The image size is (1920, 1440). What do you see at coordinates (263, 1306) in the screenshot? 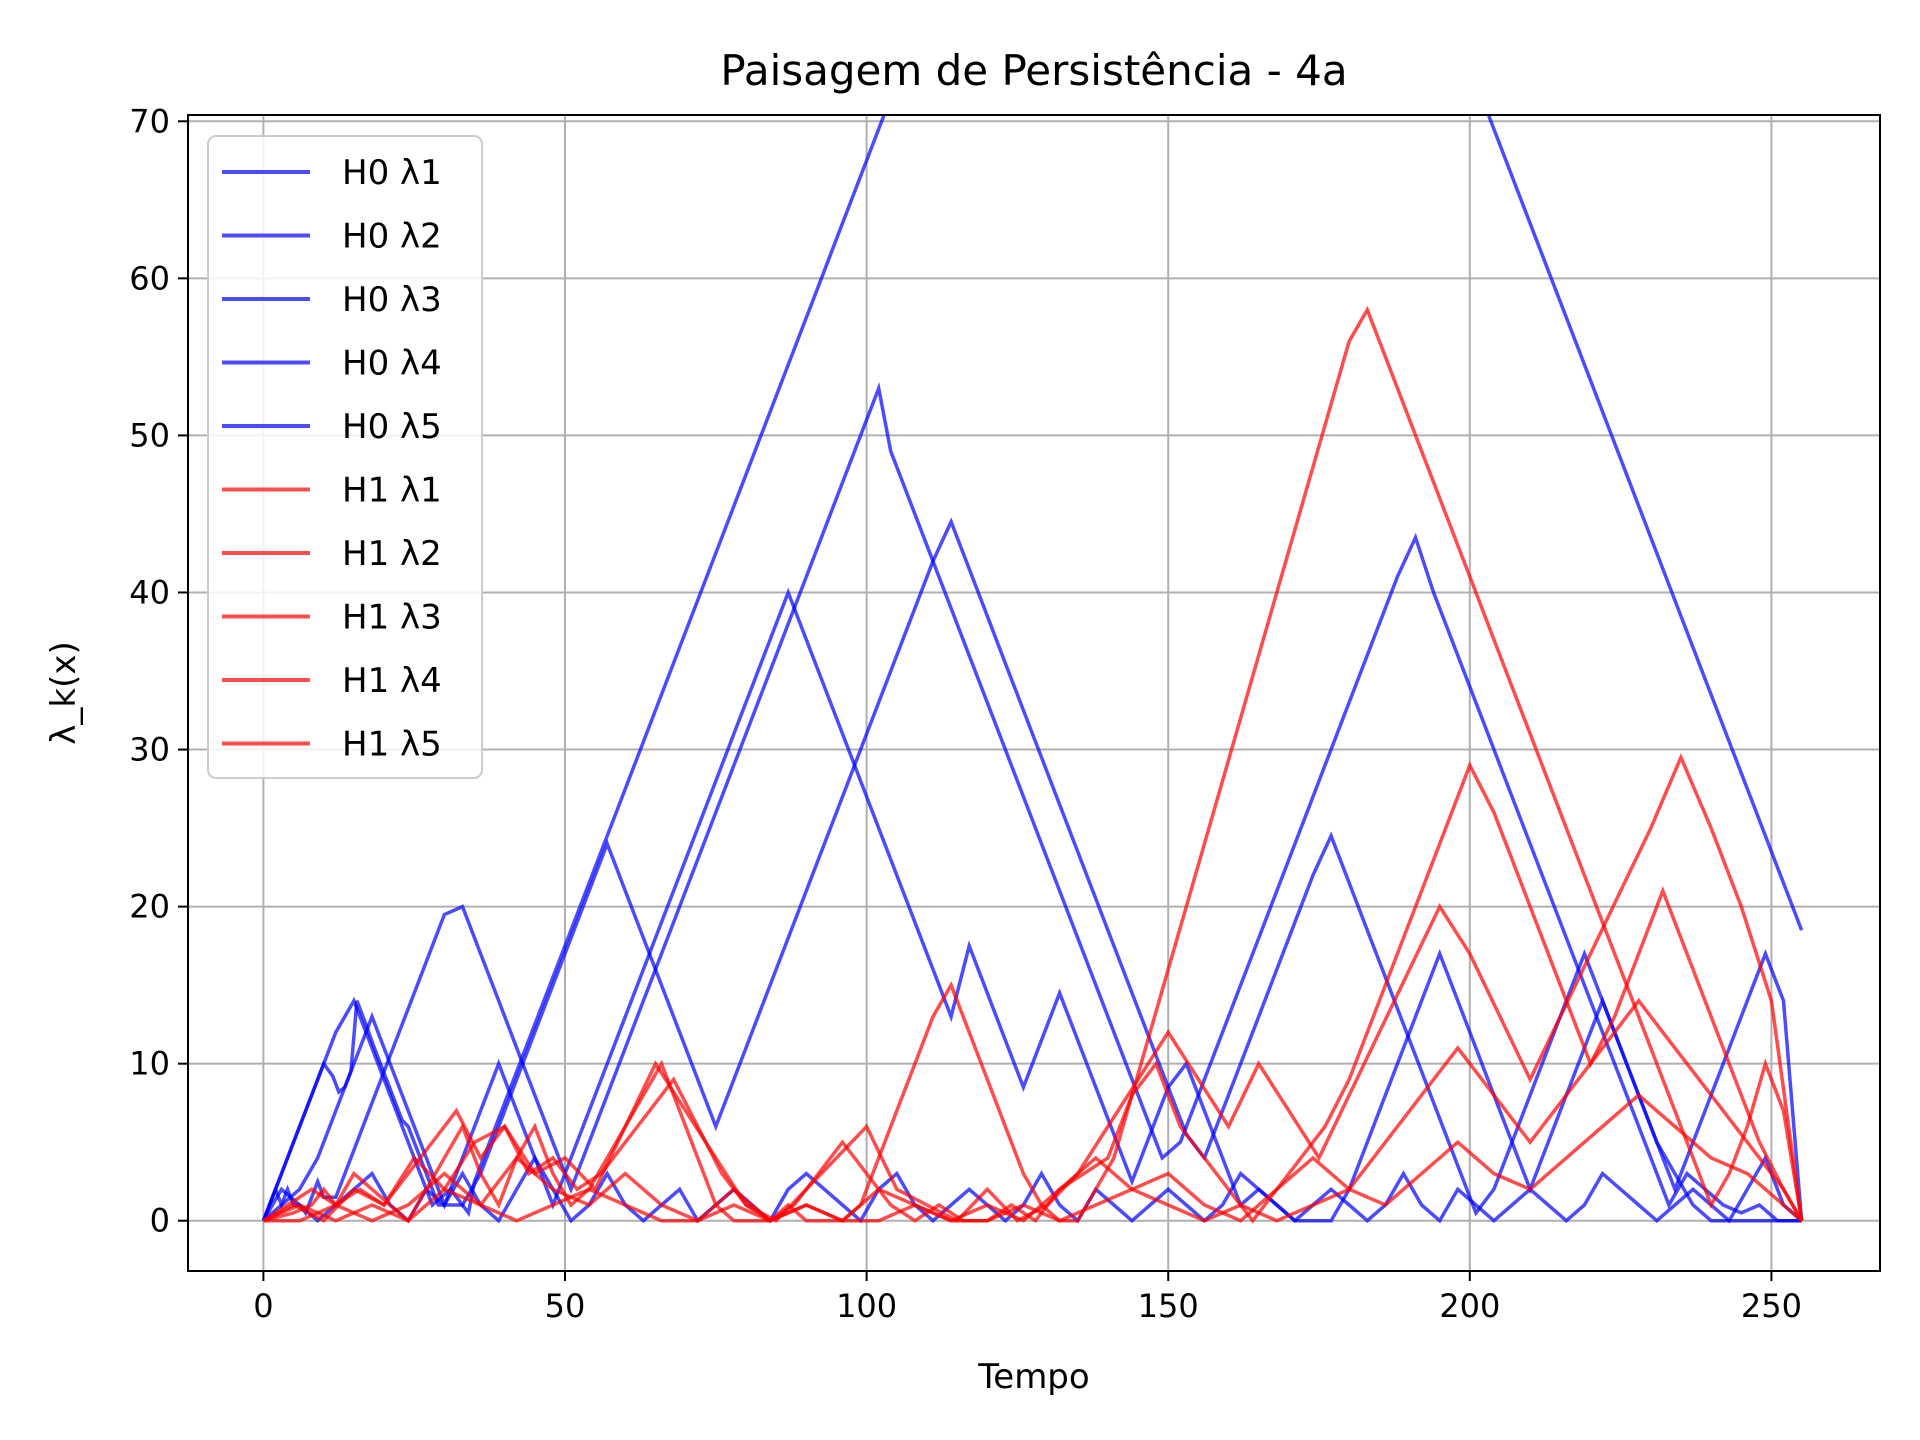
I see `x-tick-label-0: 0` at bounding box center [263, 1306].